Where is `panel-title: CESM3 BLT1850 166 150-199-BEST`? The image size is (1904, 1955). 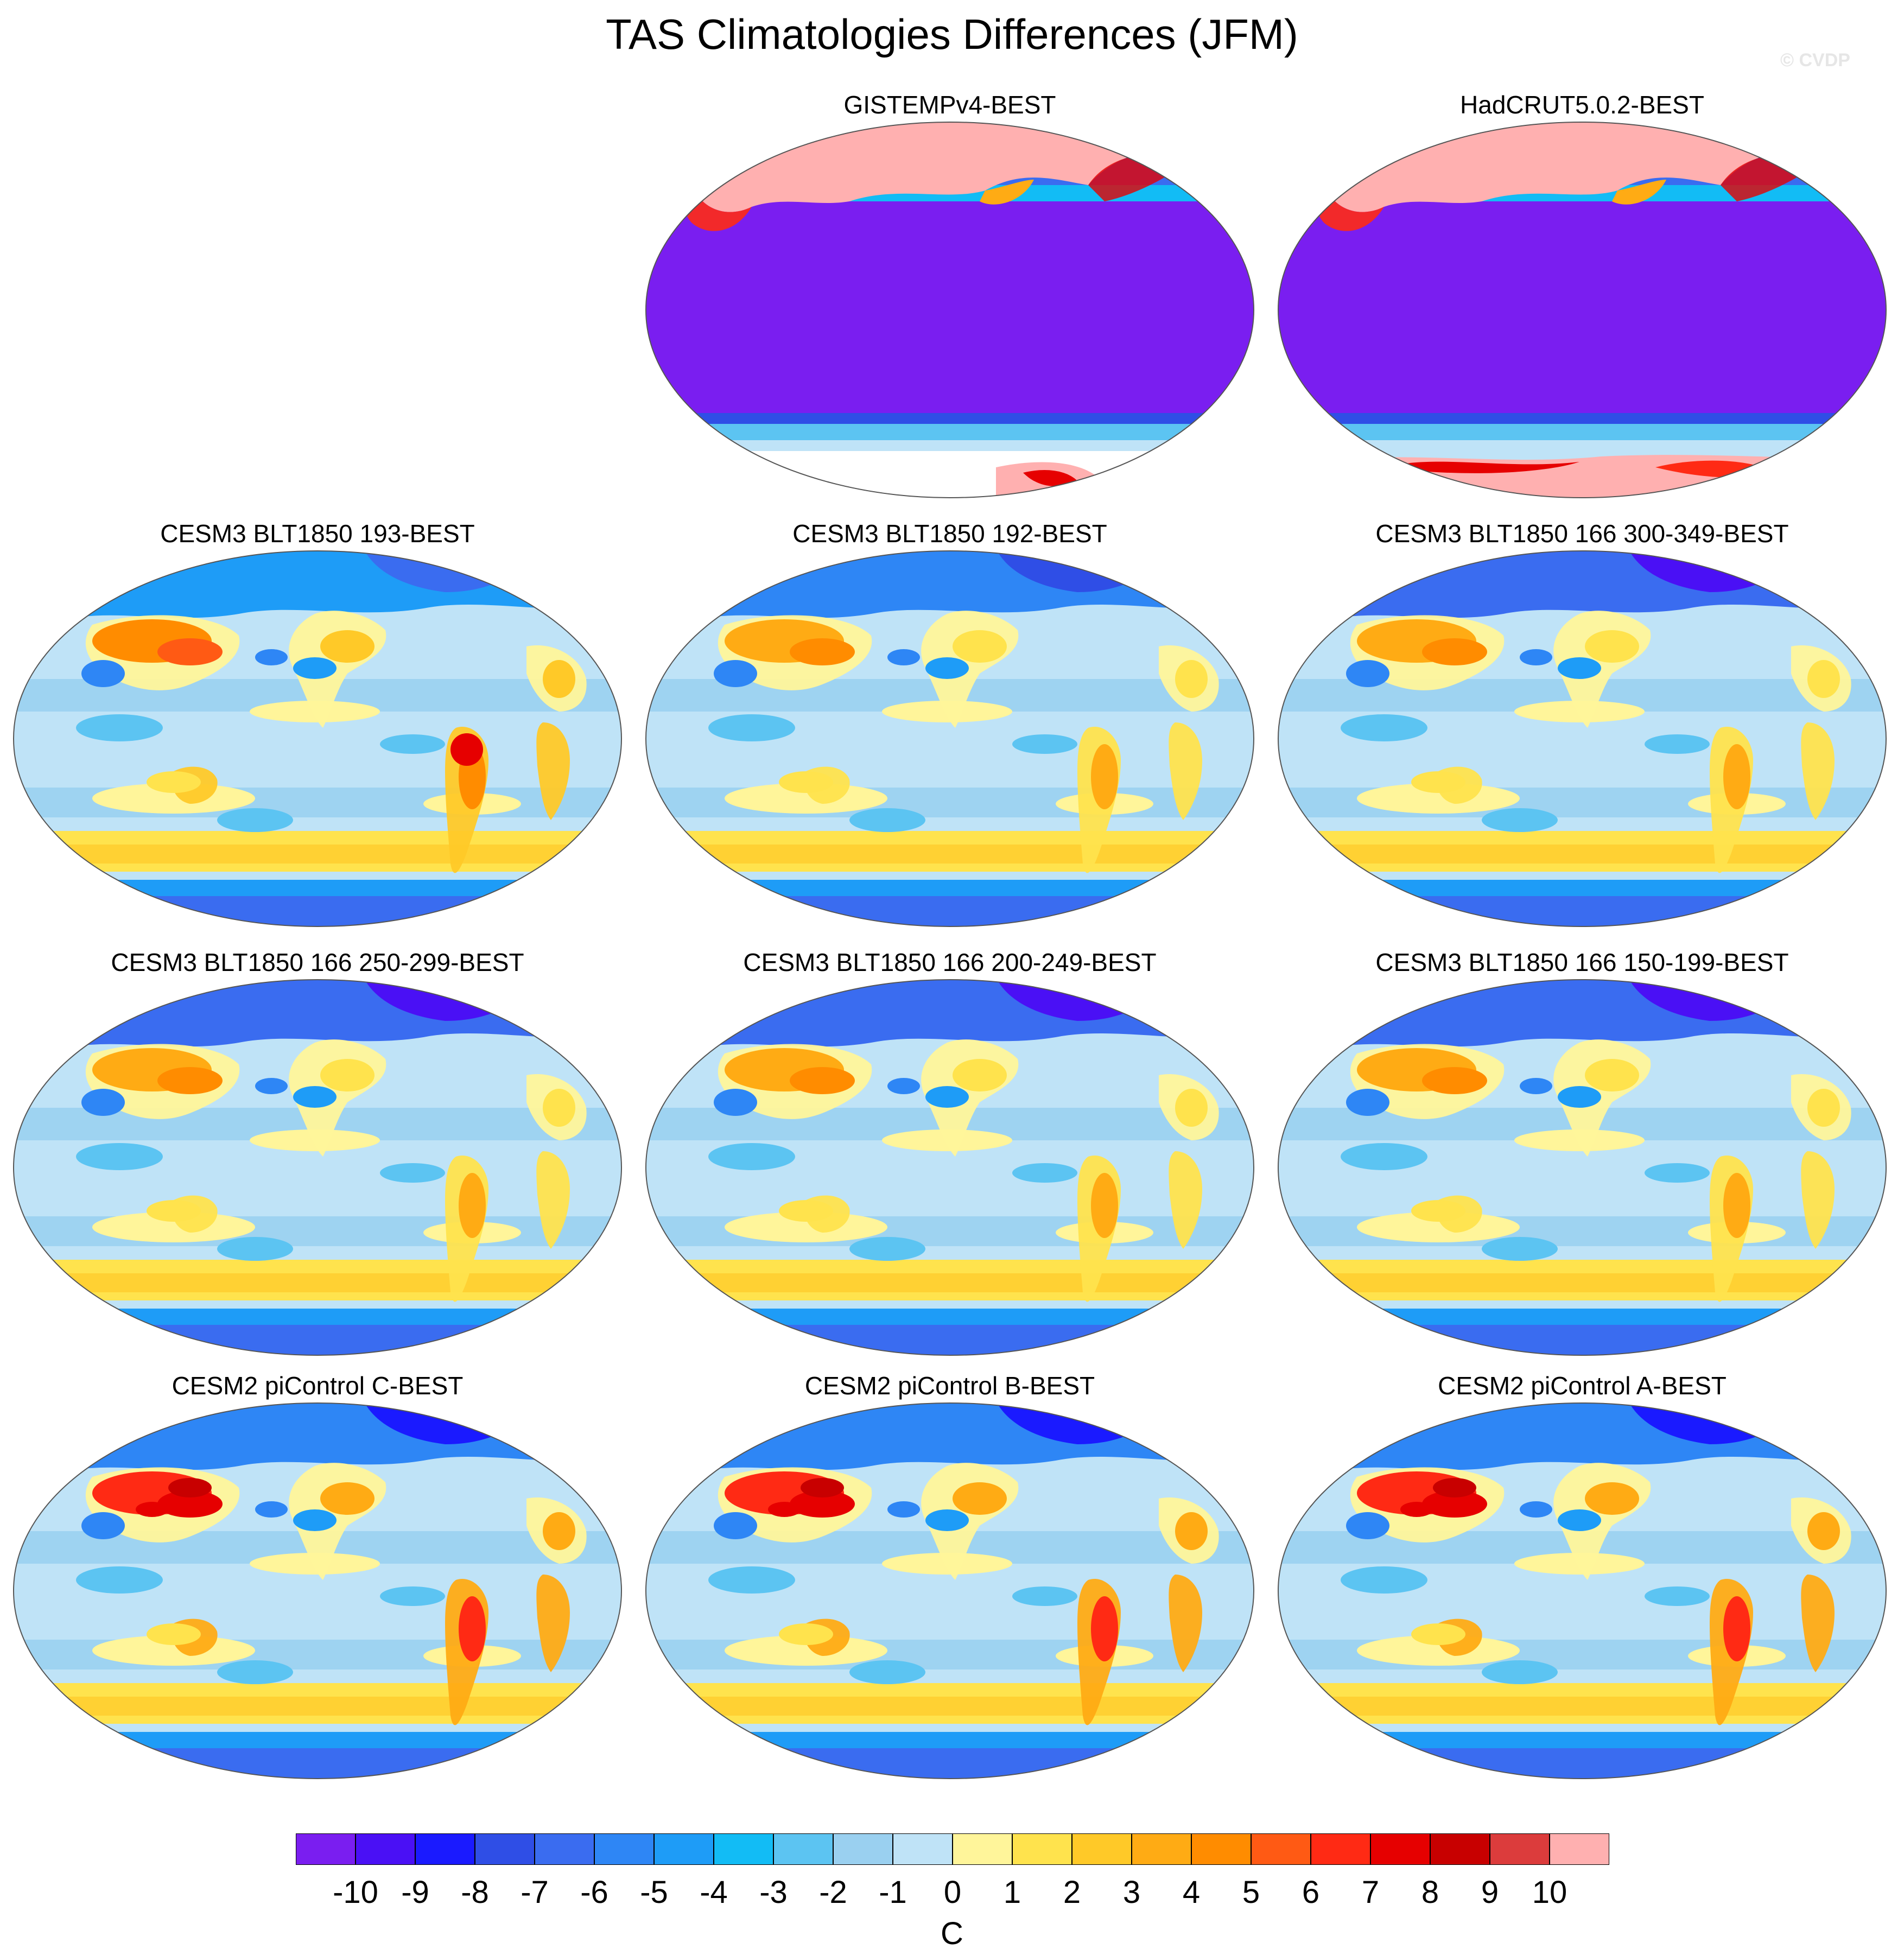
panel-title: CESM3 BLT1850 166 150-199-BEST is located at coordinates (1582, 962).